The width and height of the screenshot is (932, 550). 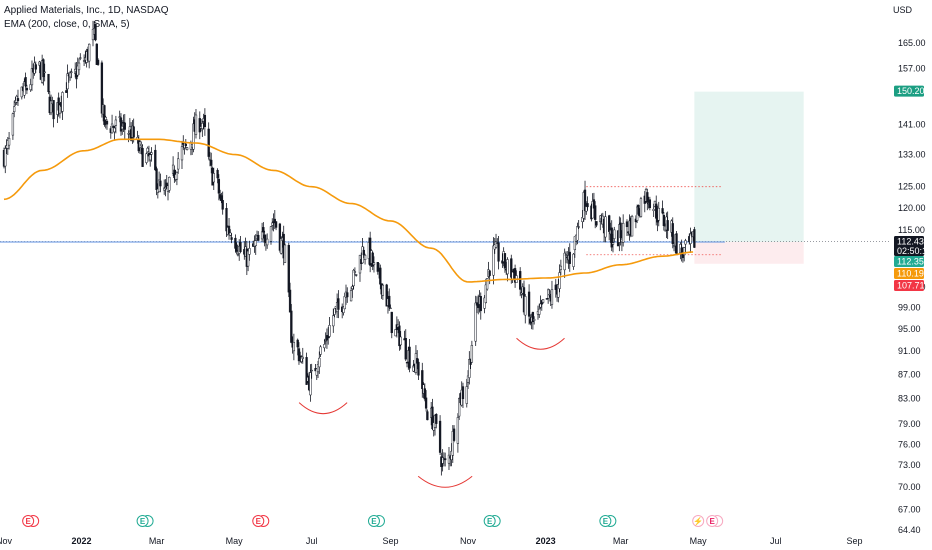 I want to click on y-tick-label: 125.00, so click(x=912, y=187).